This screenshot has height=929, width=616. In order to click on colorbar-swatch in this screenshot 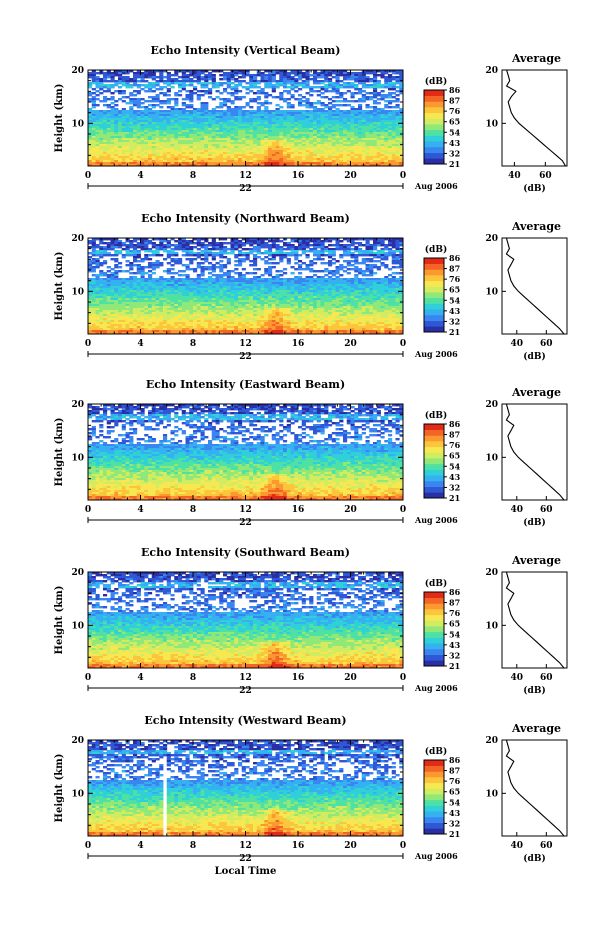, I will do `click(434, 121)`.